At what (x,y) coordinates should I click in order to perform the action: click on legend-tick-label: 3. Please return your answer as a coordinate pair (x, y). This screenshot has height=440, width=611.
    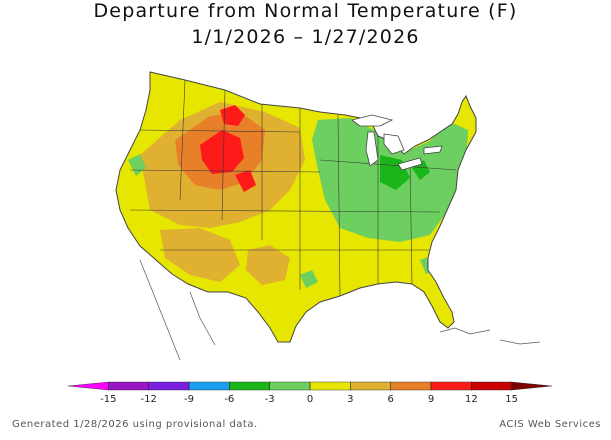
    Looking at the image, I should click on (350, 399).